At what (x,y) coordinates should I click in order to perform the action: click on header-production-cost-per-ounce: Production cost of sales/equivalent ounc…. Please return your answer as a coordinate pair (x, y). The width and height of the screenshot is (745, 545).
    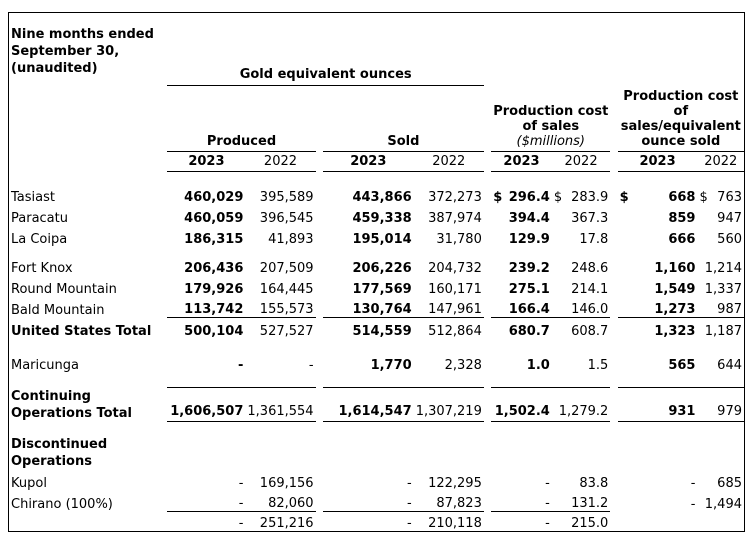
    Looking at the image, I should click on (681, 82).